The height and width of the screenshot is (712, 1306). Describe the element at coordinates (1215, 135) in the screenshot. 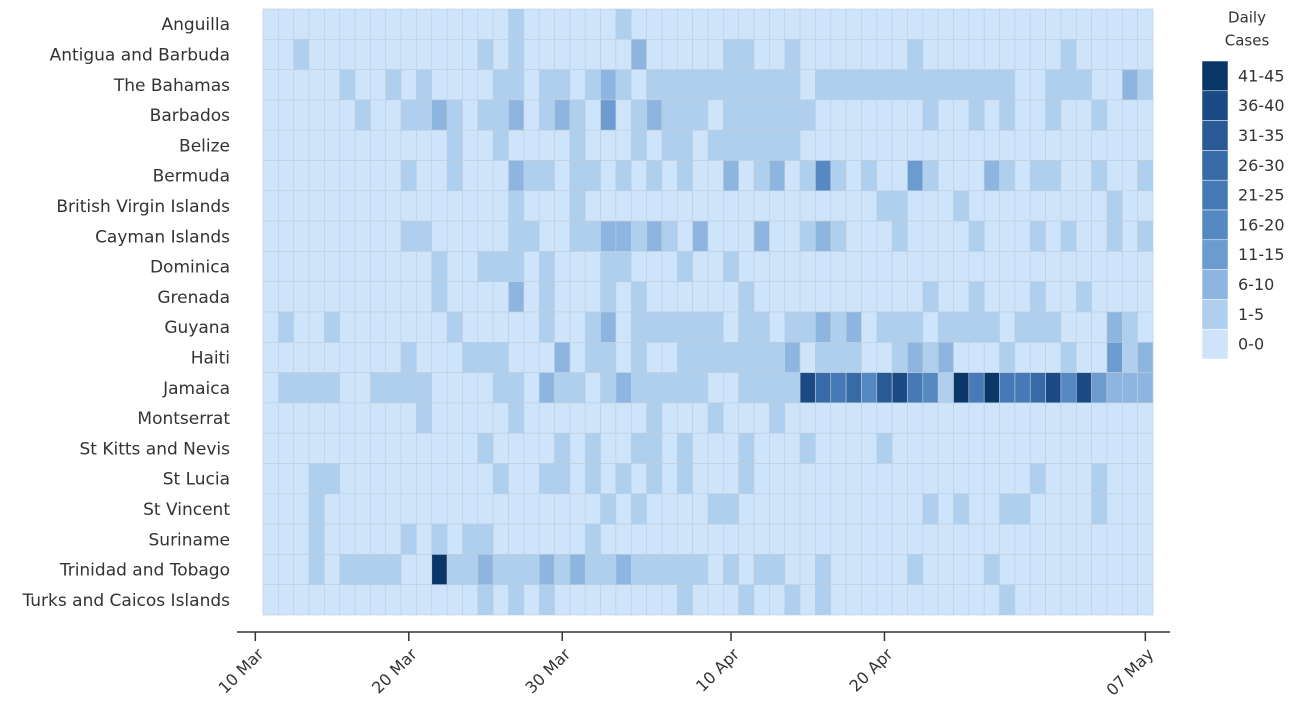

I see `legend-swatch` at that location.